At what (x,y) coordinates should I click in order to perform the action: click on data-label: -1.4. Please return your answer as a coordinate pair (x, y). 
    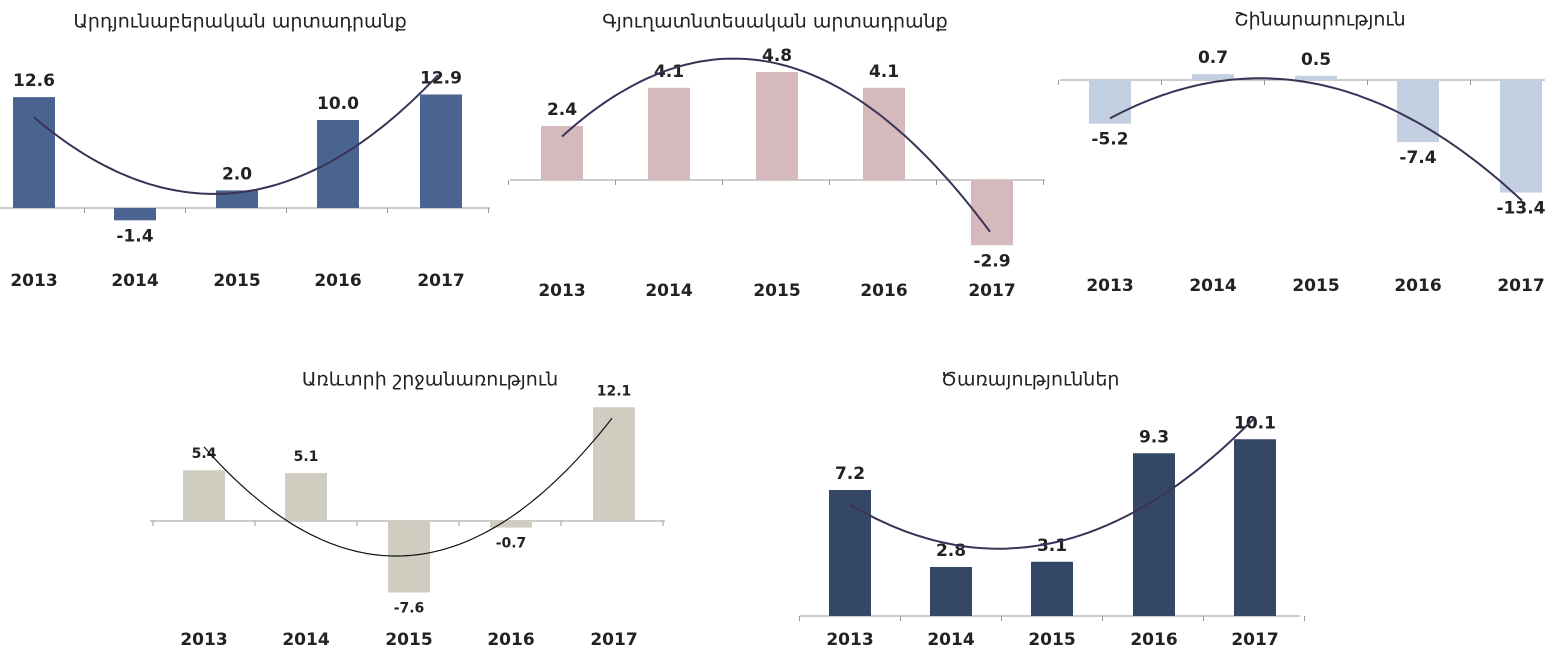
    Looking at the image, I should click on (134, 236).